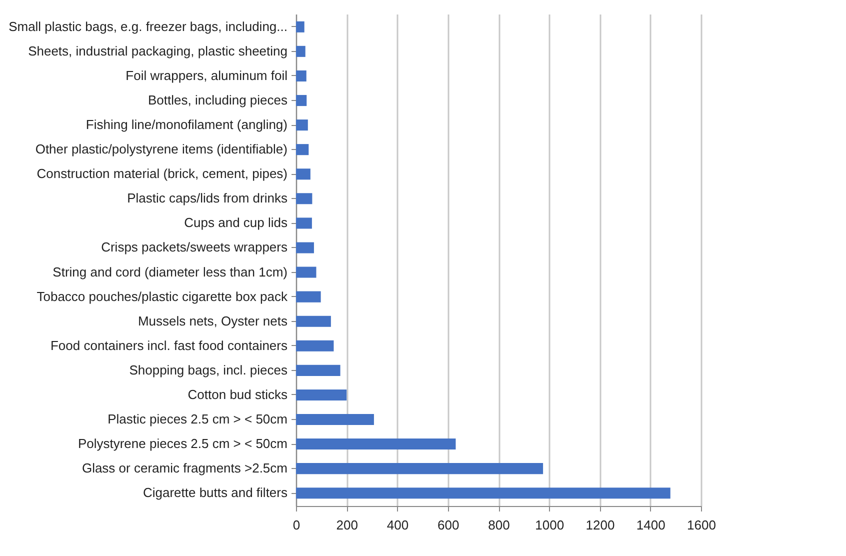  I want to click on y-tick-label: Food containers incl. fast food containers, so click(169, 345).